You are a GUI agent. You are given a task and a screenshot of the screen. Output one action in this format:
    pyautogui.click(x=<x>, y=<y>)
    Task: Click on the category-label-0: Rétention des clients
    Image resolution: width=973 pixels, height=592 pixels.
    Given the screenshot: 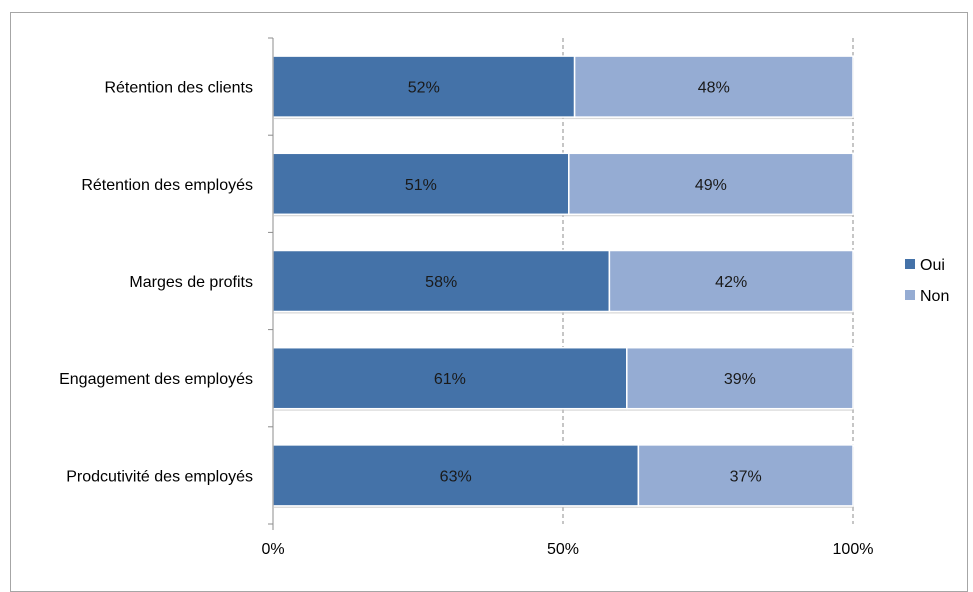 What is the action you would take?
    pyautogui.click(x=178, y=88)
    